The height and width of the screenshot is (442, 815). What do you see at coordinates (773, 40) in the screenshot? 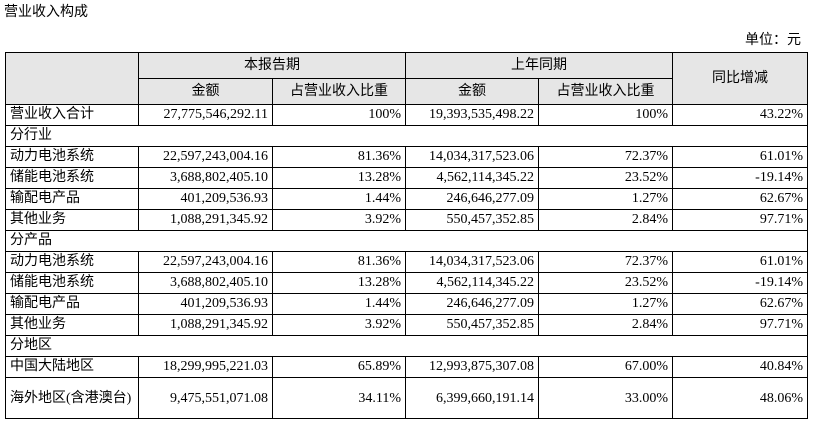
I see `unit: 单位：元` at bounding box center [773, 40].